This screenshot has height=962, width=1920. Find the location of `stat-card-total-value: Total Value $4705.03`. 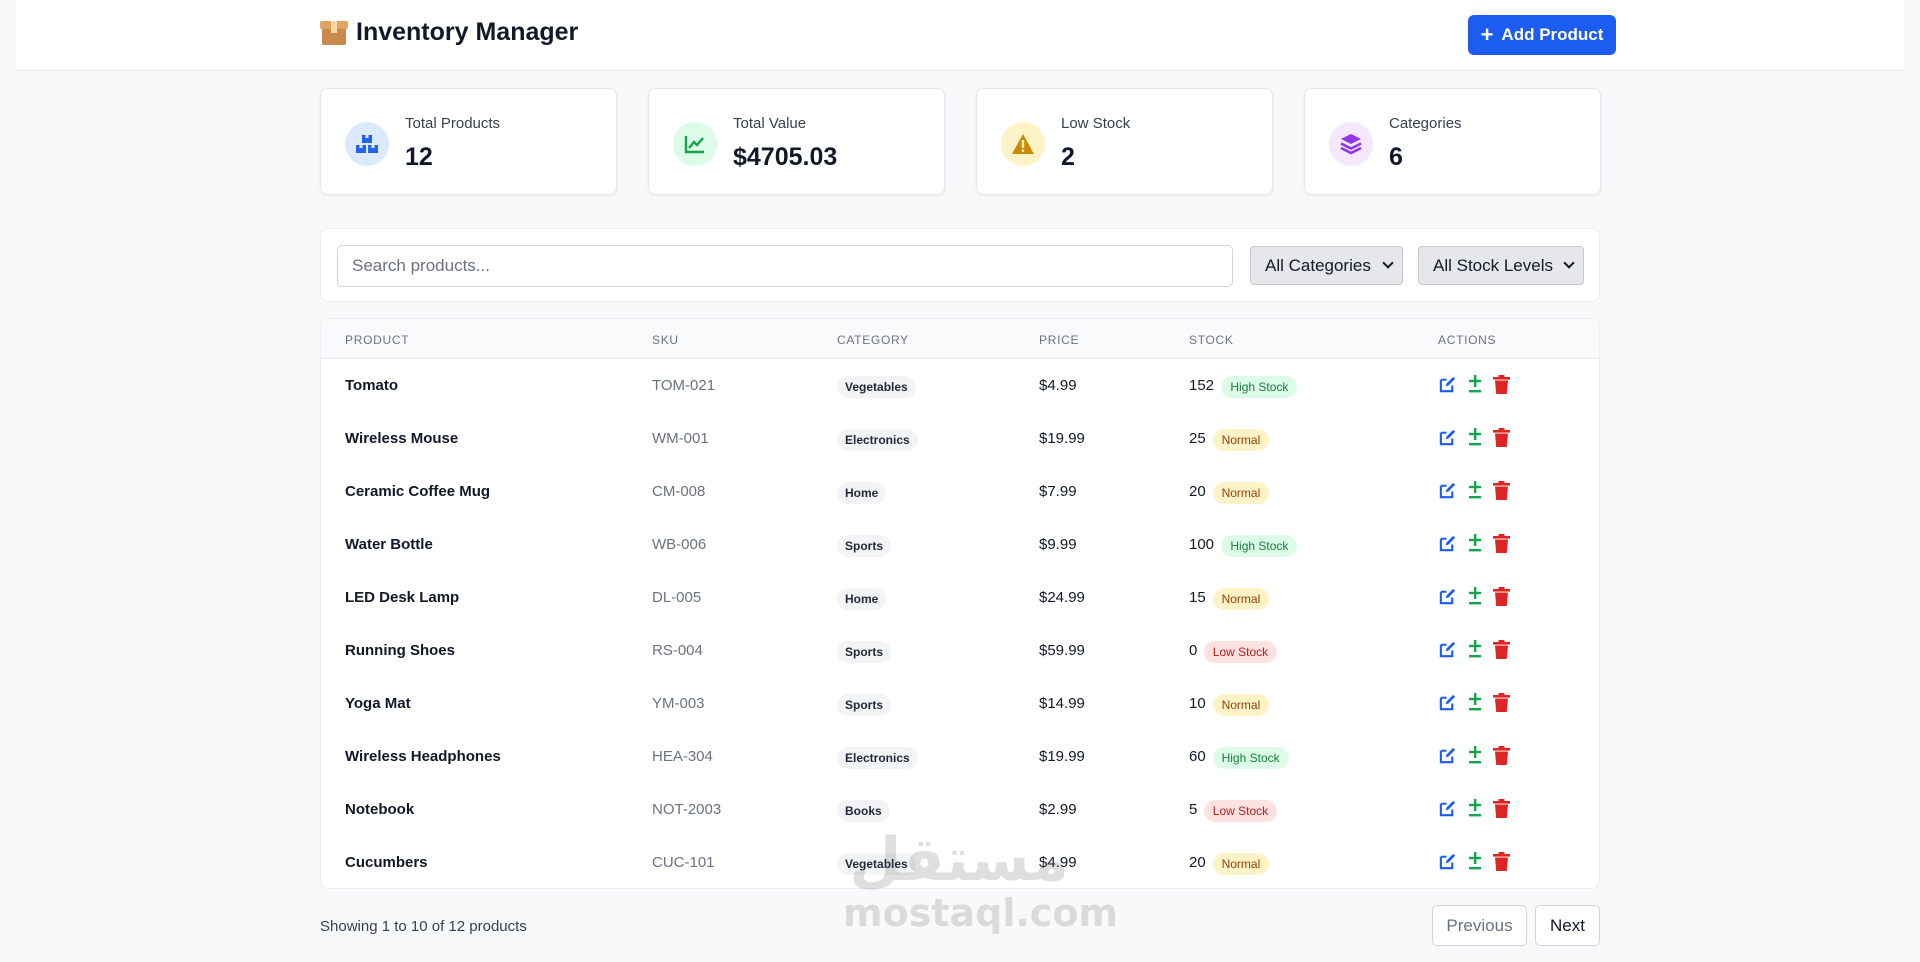

stat-card-total-value: Total Value $4705.03 is located at coordinates (796, 141).